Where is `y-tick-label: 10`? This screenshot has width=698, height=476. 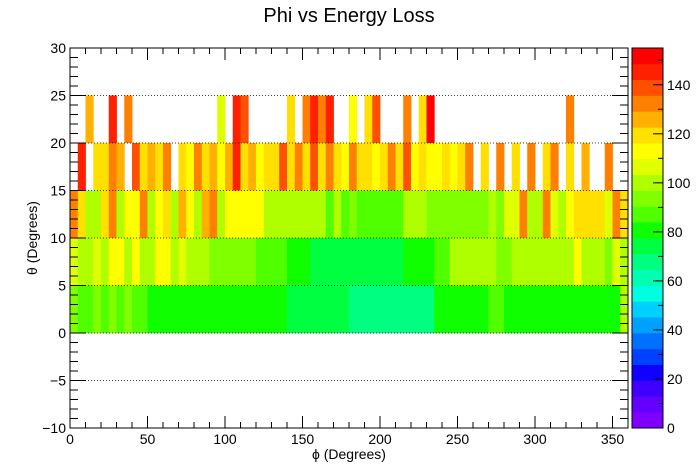 y-tick-label: 10 is located at coordinates (58, 238).